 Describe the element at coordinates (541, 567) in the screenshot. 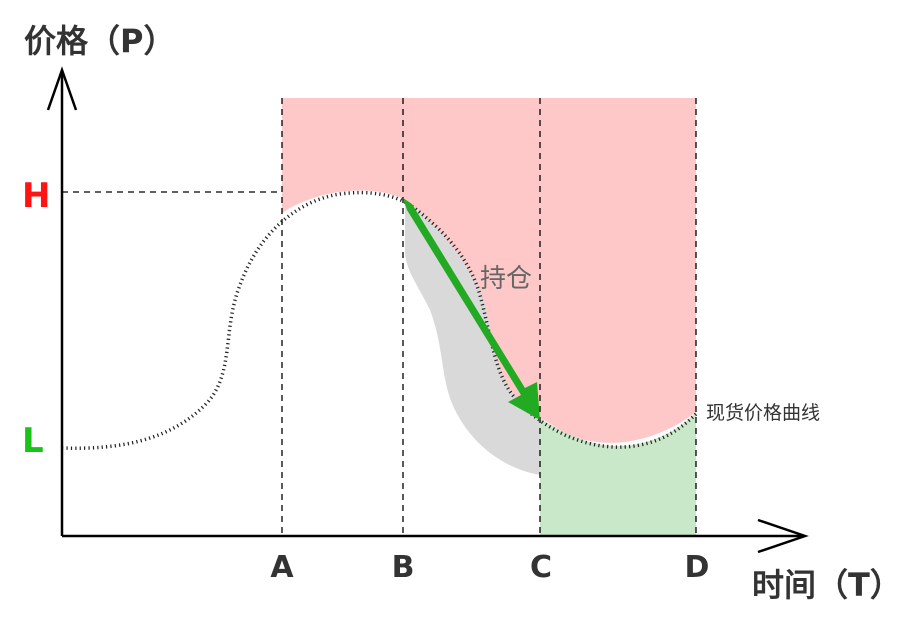

I see `x-mark-c: C` at that location.